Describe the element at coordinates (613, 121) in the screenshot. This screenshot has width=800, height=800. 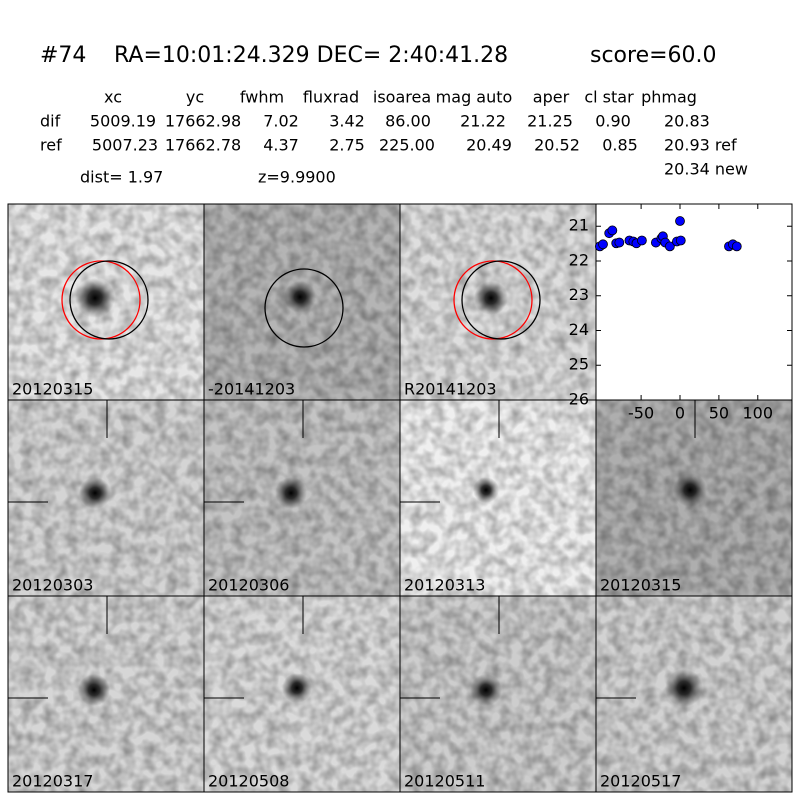
I see `table-cell: 0.90` at that location.